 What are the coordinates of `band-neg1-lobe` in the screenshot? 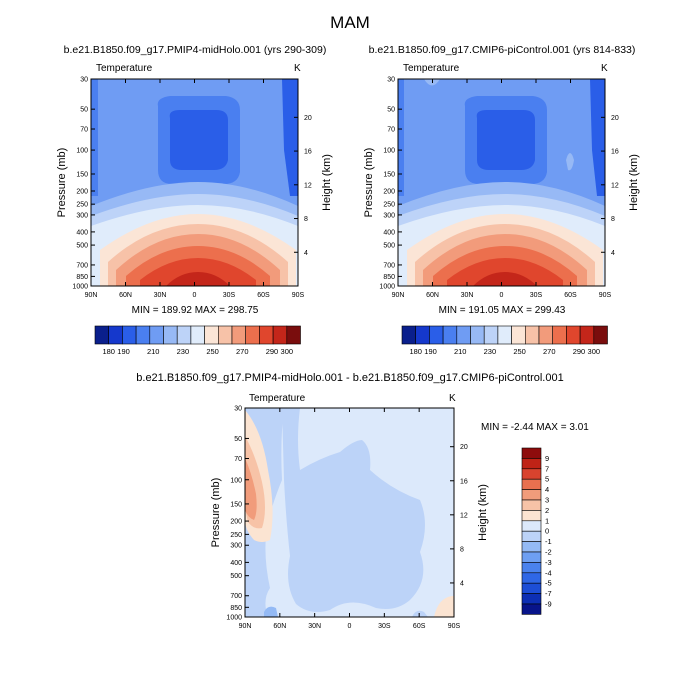 It's located at (353, 510).